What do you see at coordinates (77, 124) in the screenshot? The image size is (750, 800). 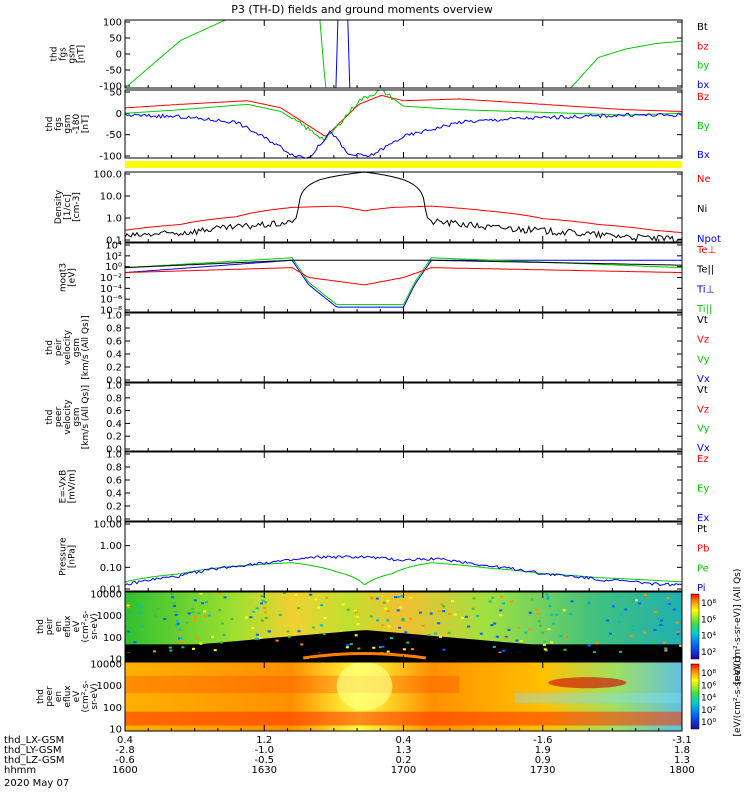 I see `y-axis-label: -180` at bounding box center [77, 124].